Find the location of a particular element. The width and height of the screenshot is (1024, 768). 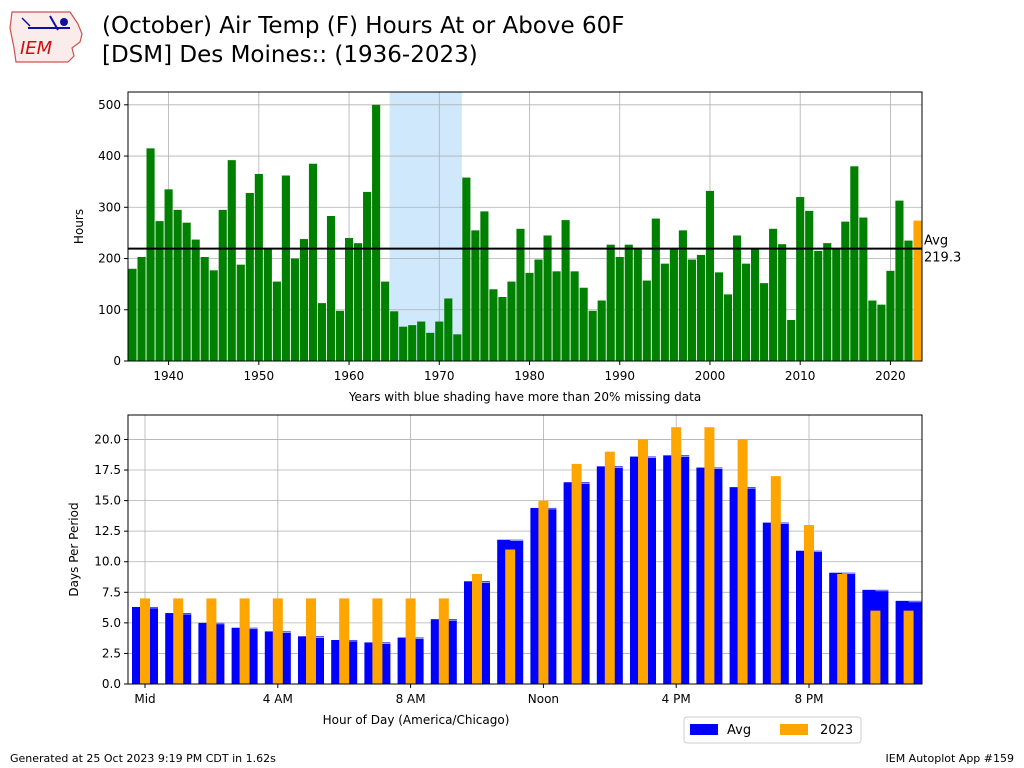

x-tick-label: 1940 is located at coordinates (168, 376).